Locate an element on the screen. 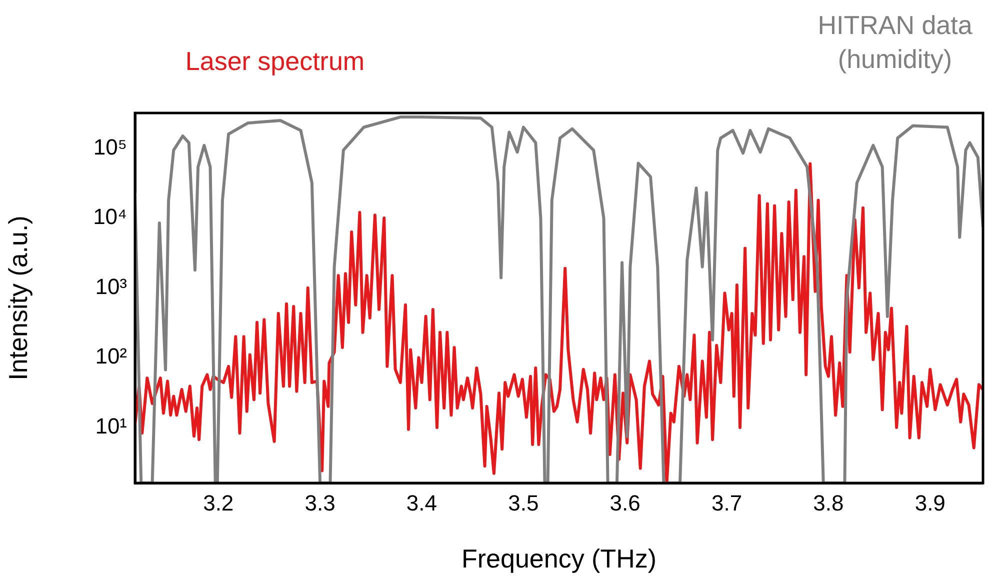  x-tick-label: 3.3 is located at coordinates (320, 503).